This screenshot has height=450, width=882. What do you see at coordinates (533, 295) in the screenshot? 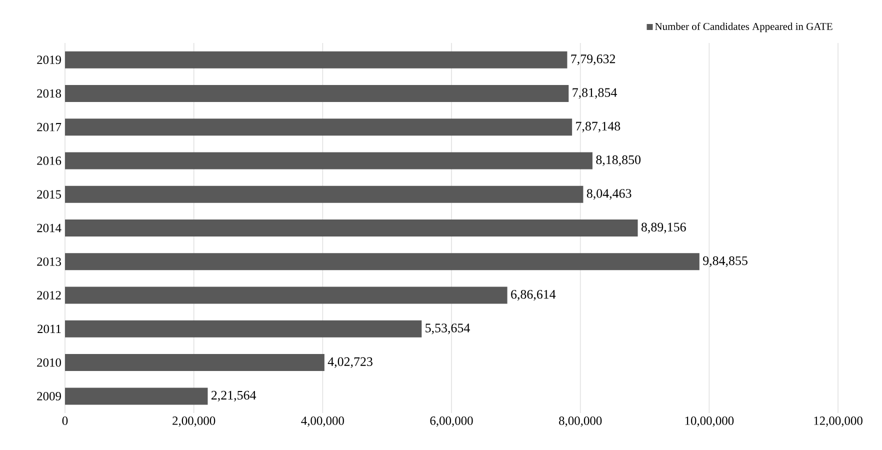
I see `data-label: 6,86,614` at bounding box center [533, 295].